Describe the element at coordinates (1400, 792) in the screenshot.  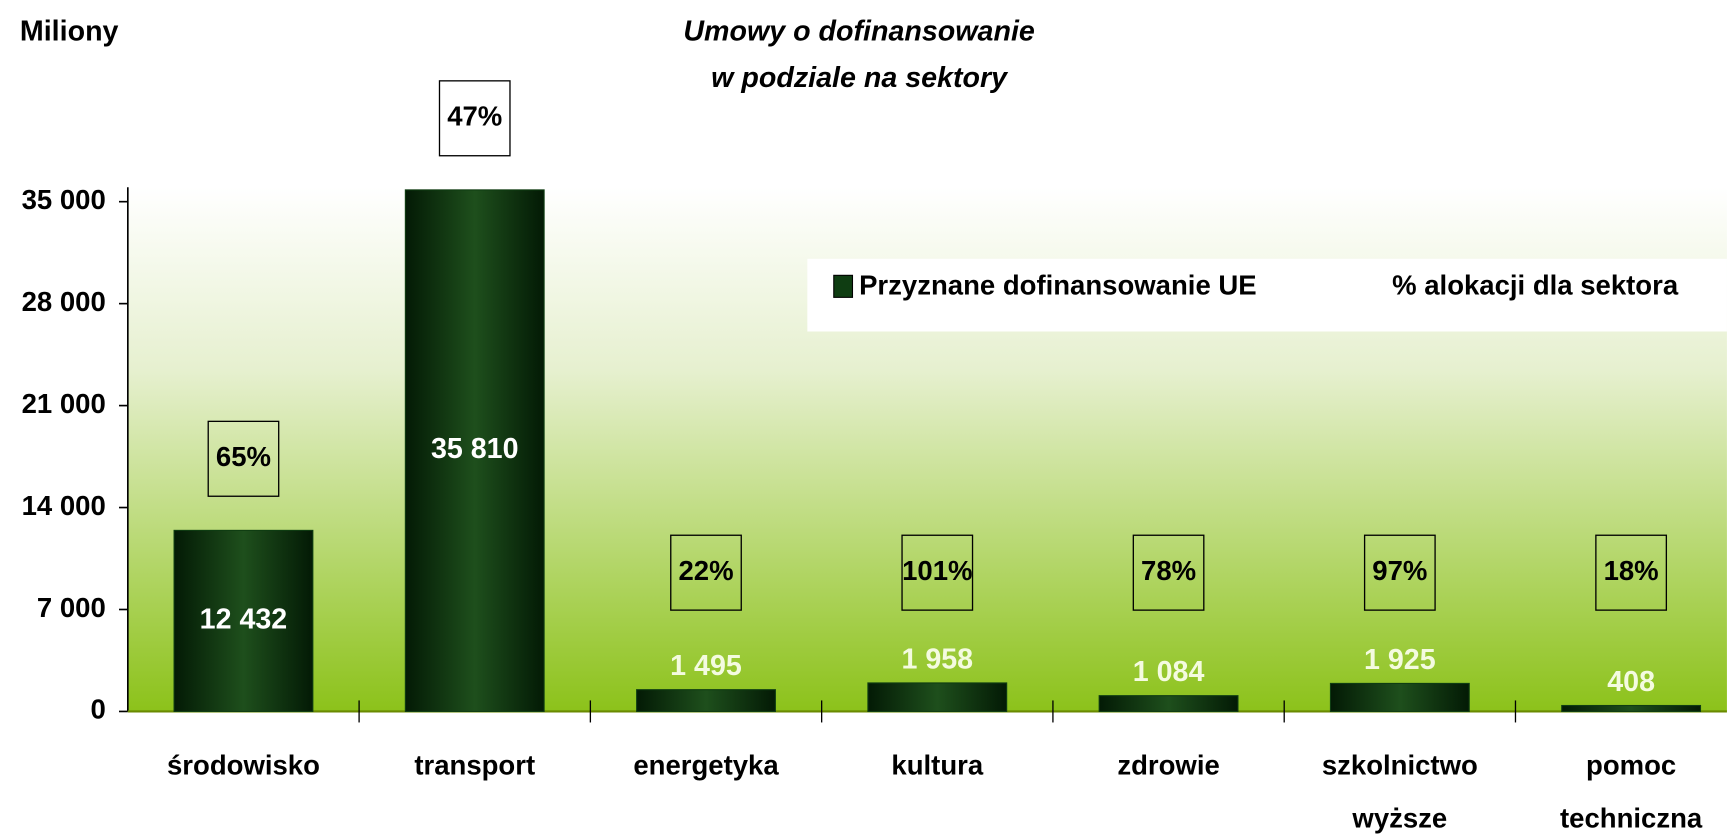
I see `x-tick-label: szkolnictwo wyższe` at that location.